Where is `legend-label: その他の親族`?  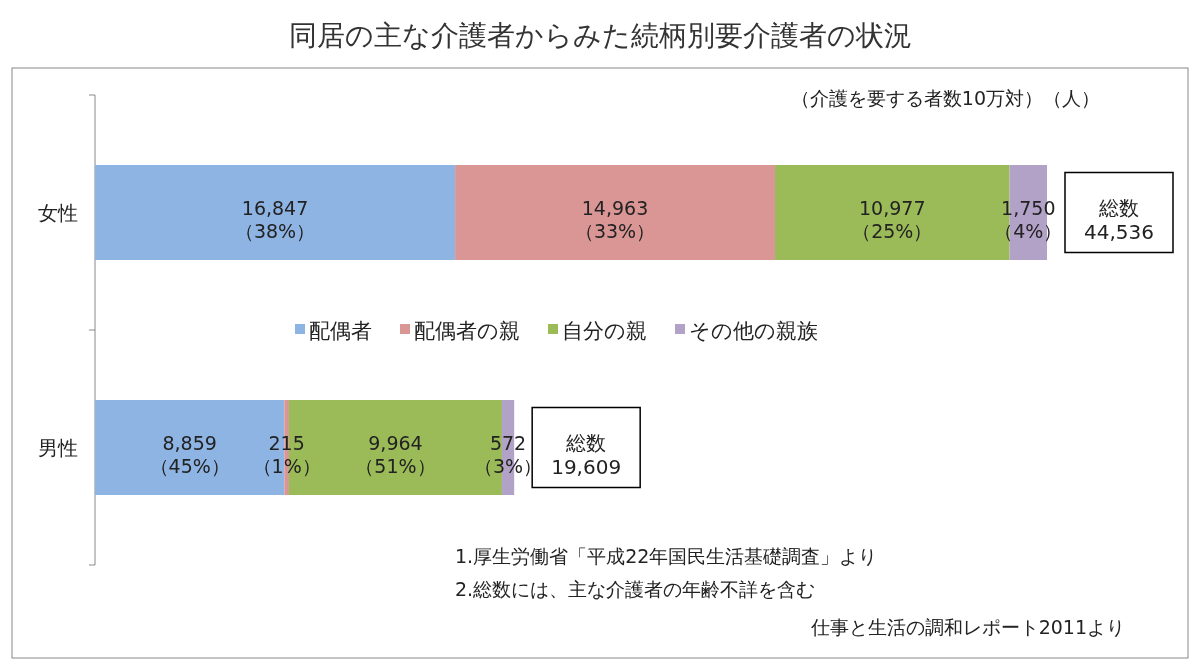
legend-label: その他の親族 is located at coordinates (753, 331).